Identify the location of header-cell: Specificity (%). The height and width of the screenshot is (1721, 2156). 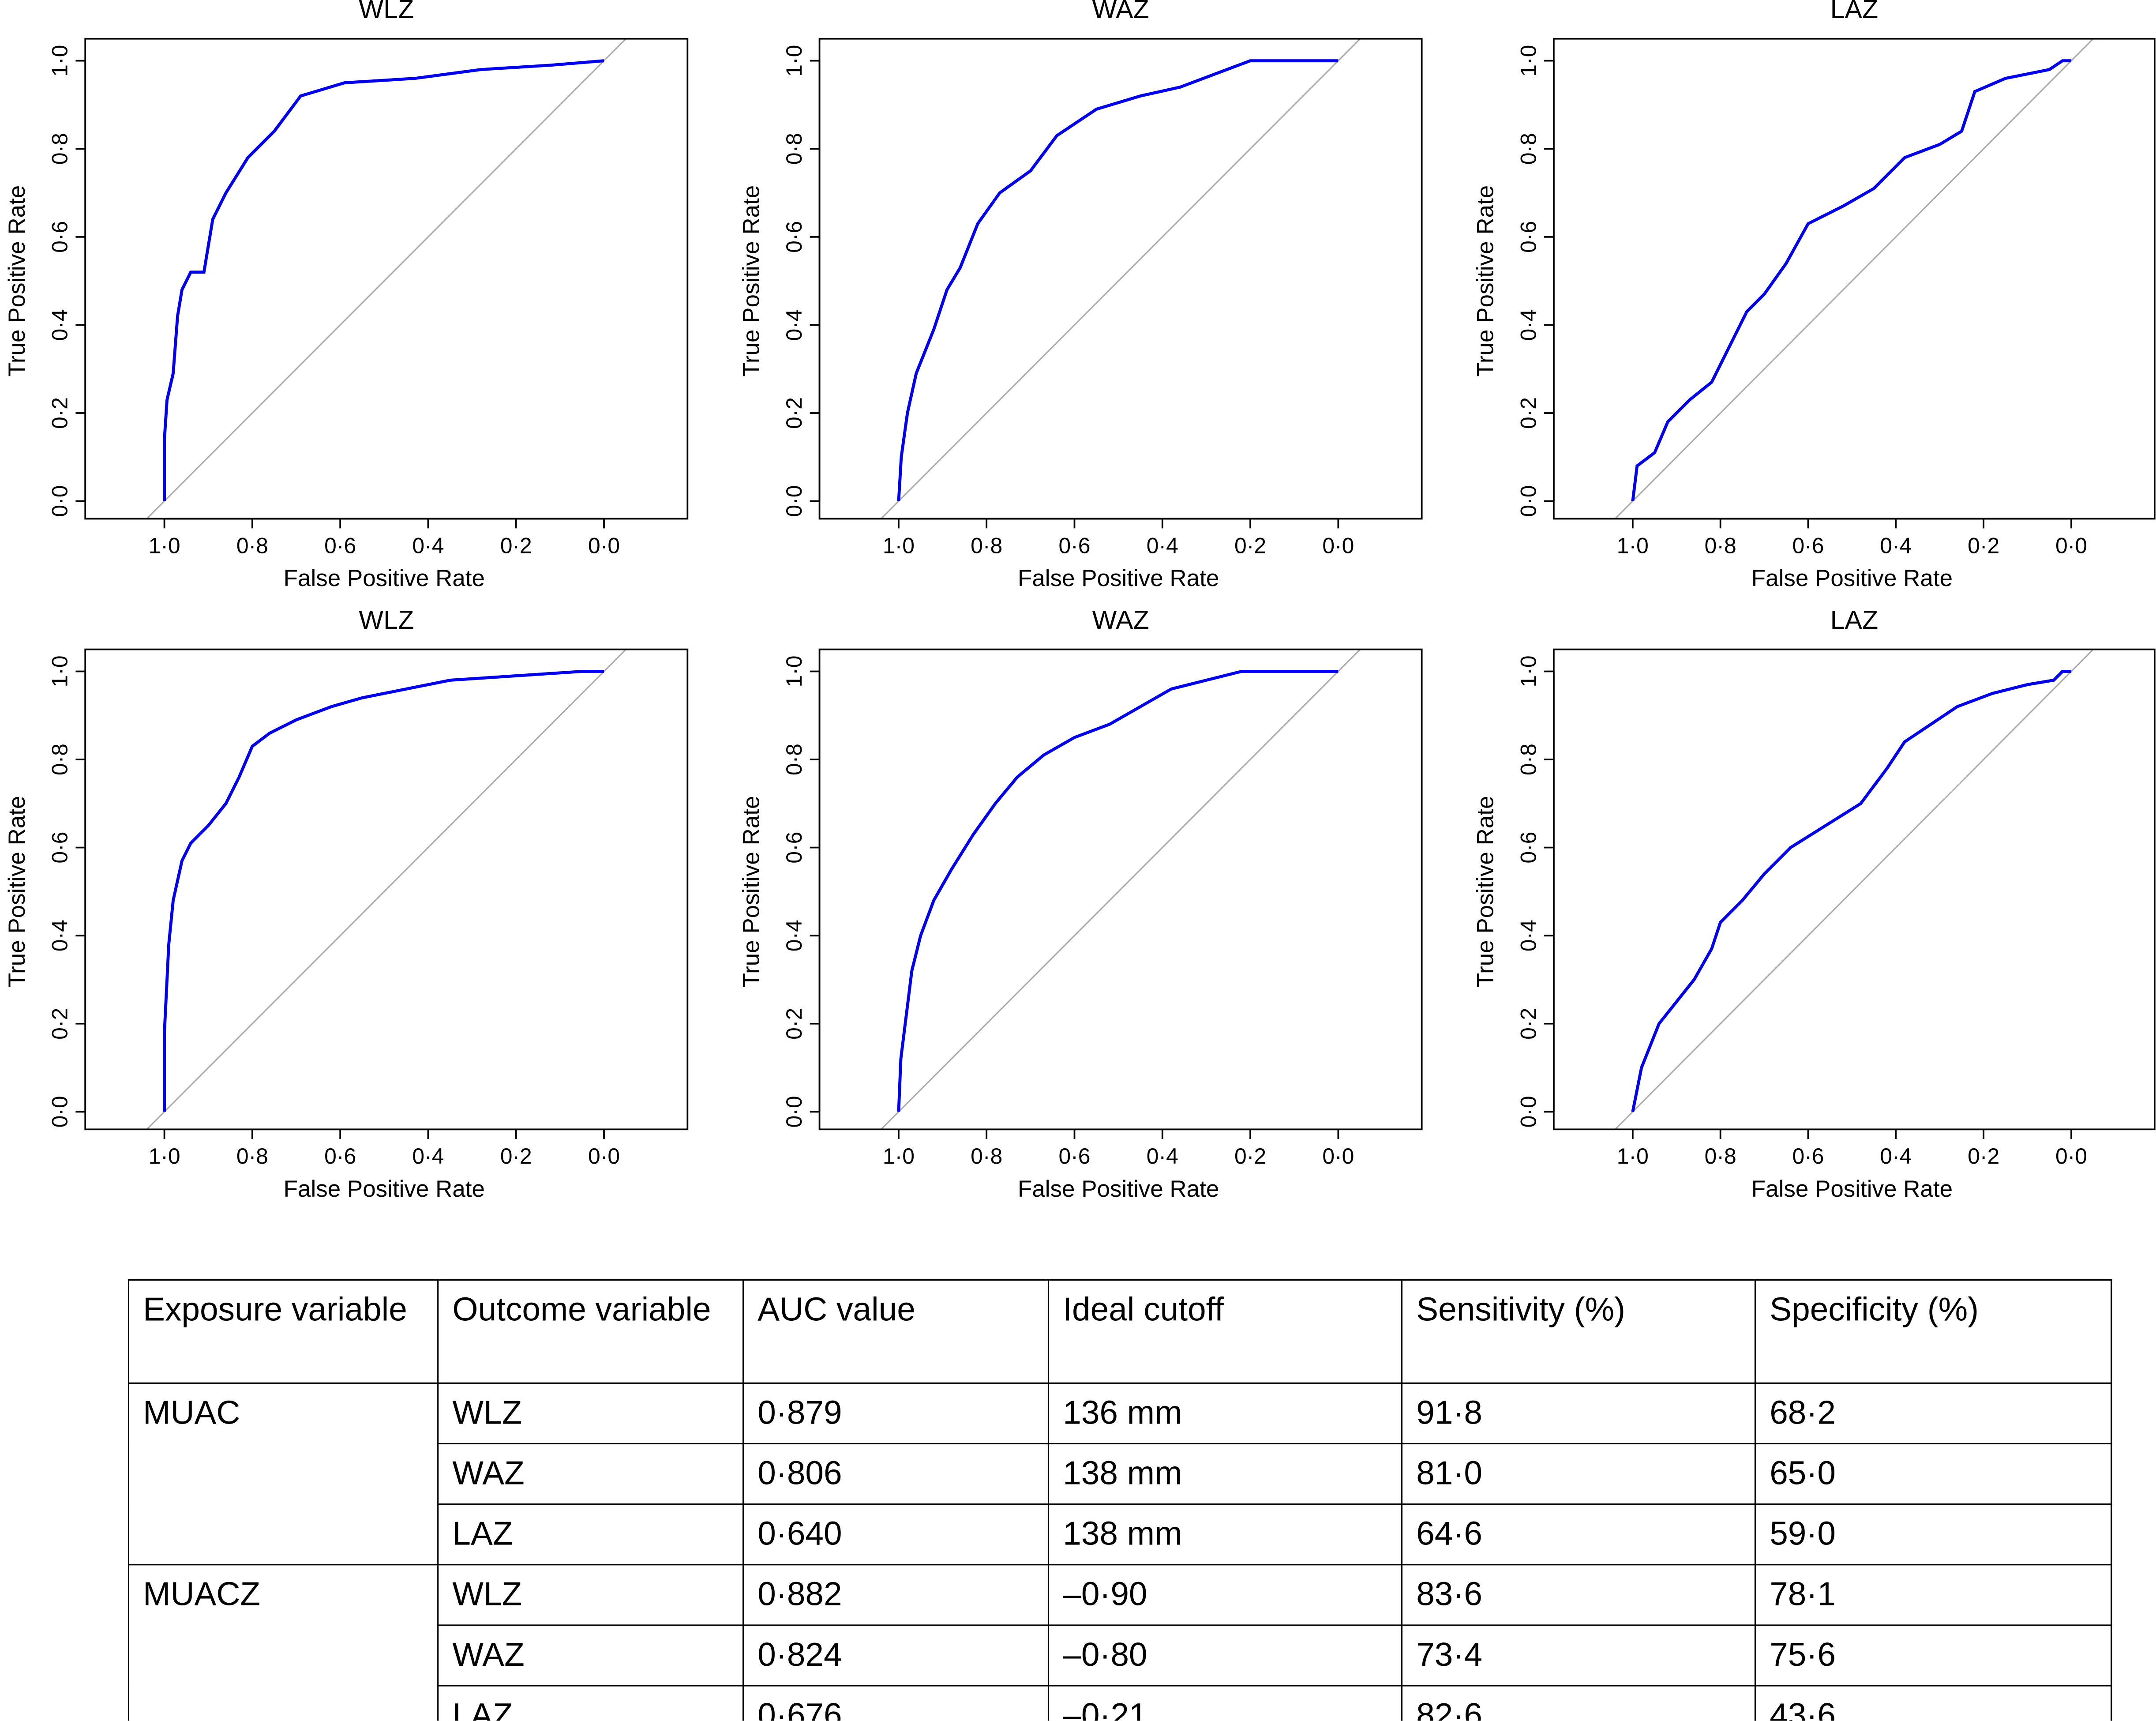
(1933, 1332).